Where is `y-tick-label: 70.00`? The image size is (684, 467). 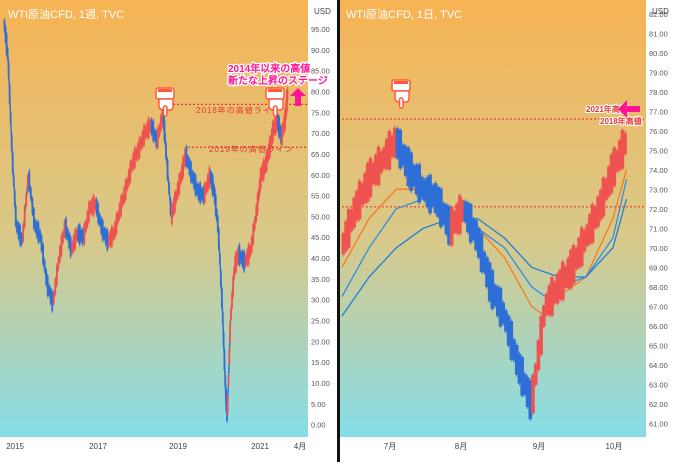 y-tick-label: 70.00 is located at coordinates (320, 133).